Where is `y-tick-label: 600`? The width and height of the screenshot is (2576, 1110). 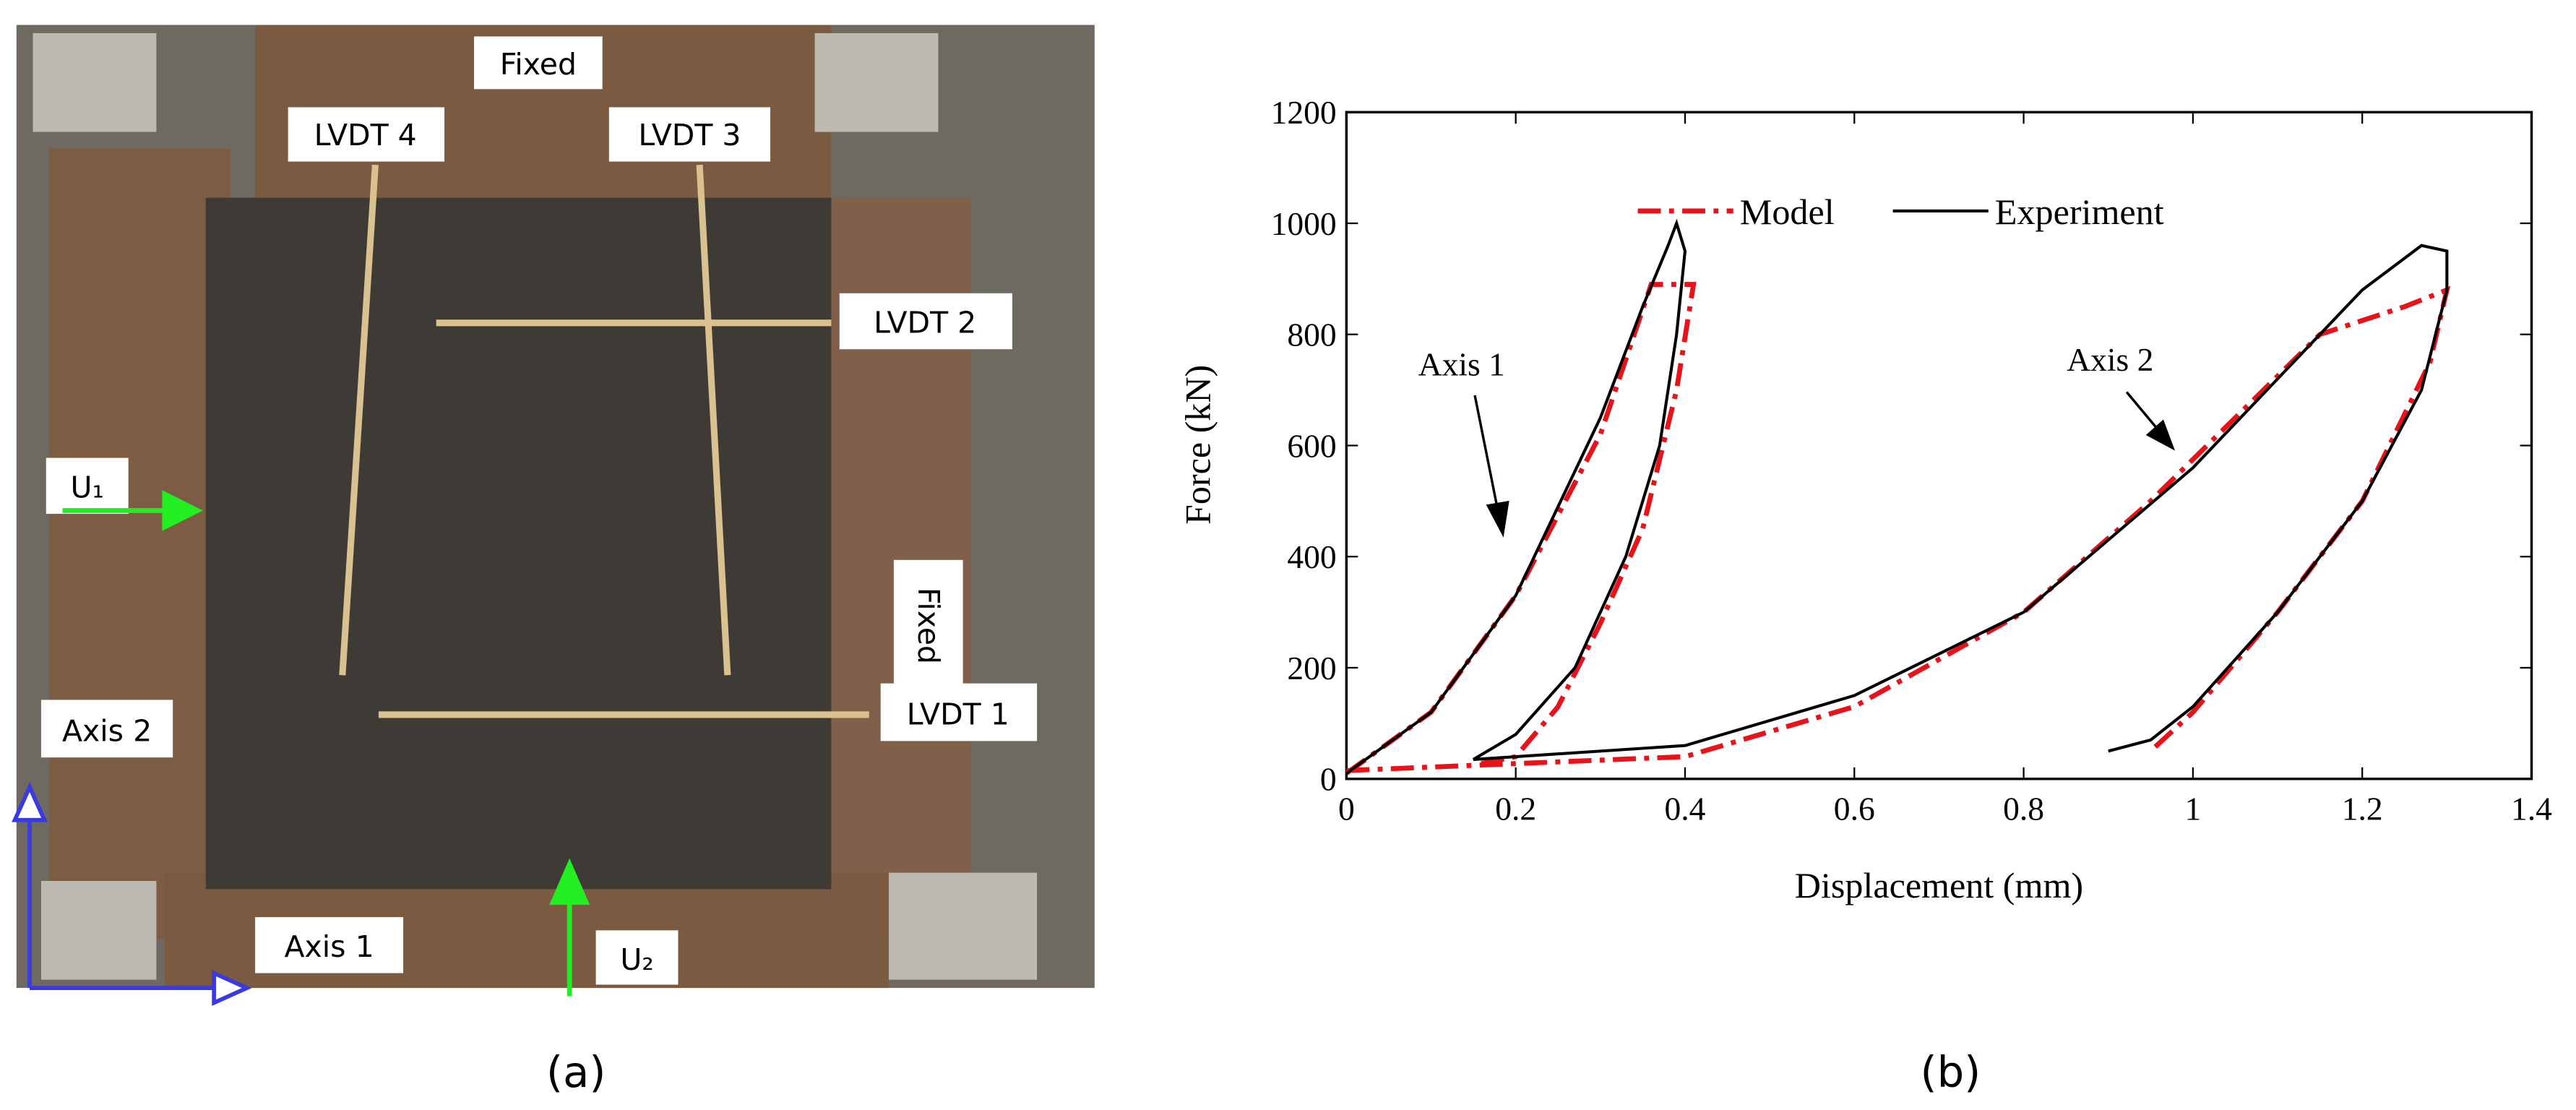
y-tick-label: 600 is located at coordinates (1311, 445).